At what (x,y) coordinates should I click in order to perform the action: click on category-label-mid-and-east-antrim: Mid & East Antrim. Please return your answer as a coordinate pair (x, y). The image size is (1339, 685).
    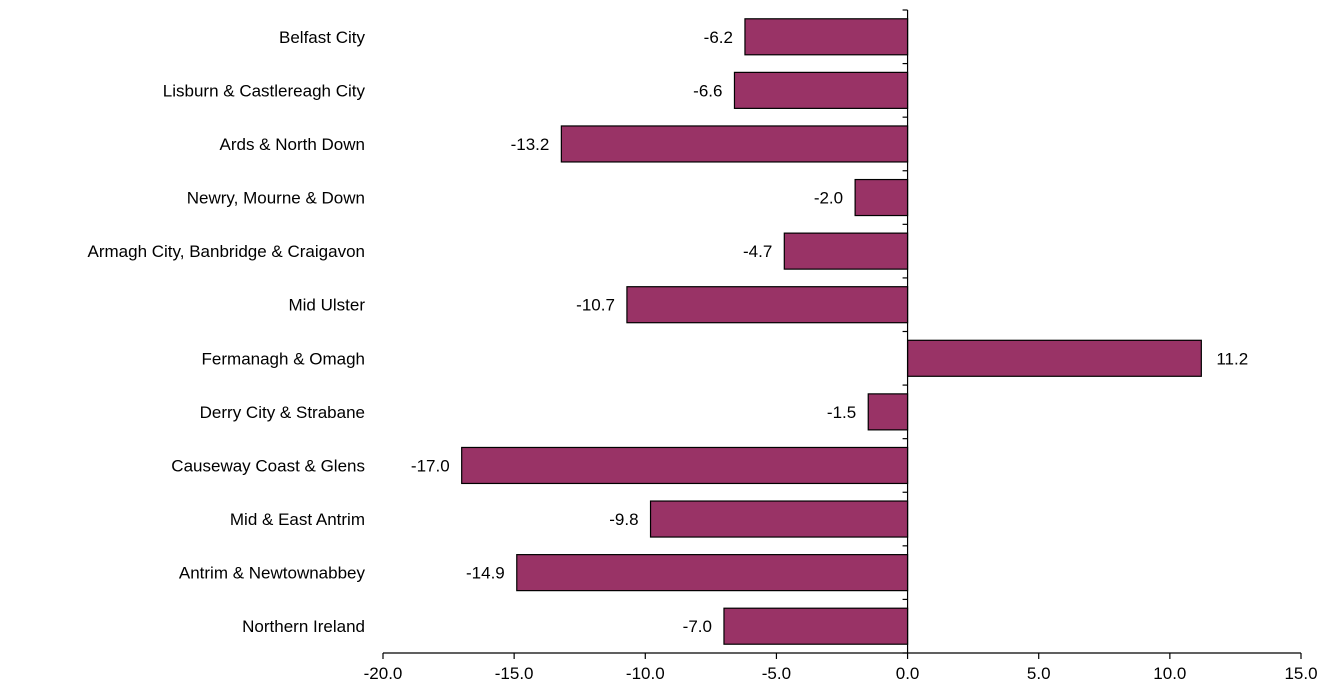
    Looking at the image, I should click on (297, 519).